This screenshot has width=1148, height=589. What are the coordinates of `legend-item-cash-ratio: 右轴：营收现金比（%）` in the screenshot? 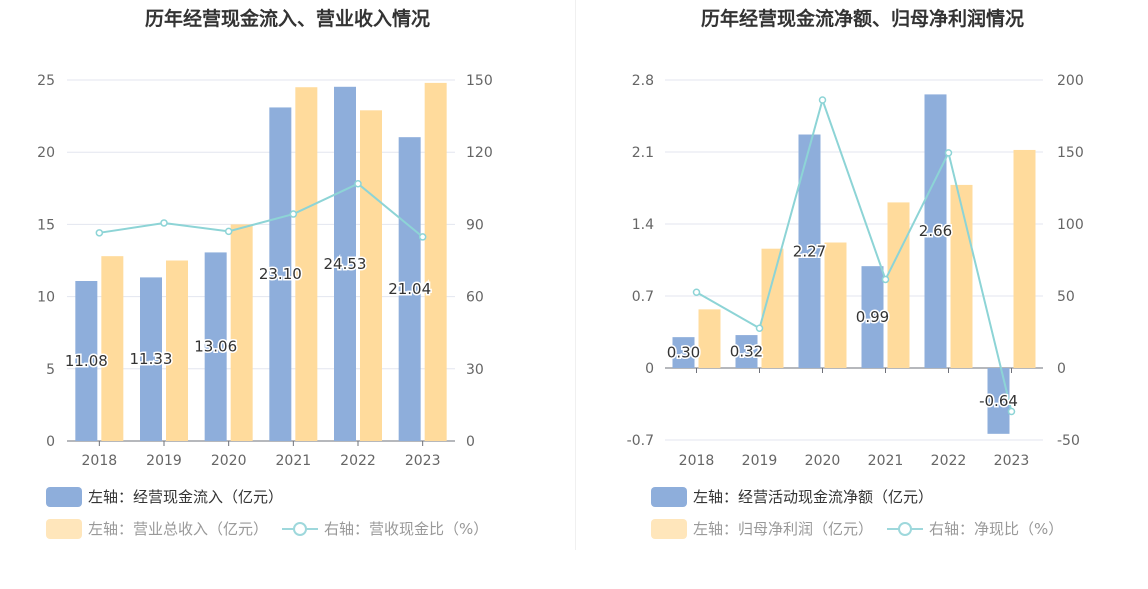 It's located at (378, 529).